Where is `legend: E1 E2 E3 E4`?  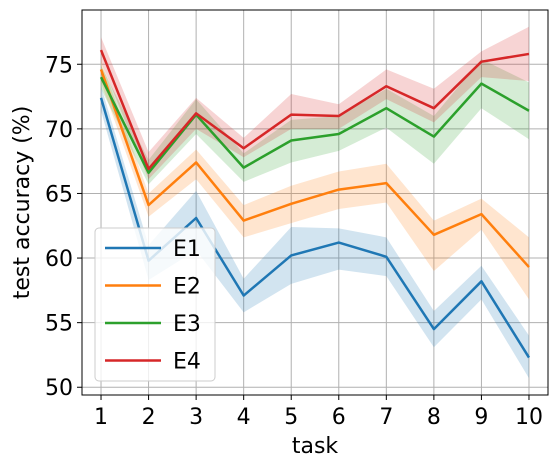
legend: E1 E2 E3 E4 is located at coordinates (155, 304).